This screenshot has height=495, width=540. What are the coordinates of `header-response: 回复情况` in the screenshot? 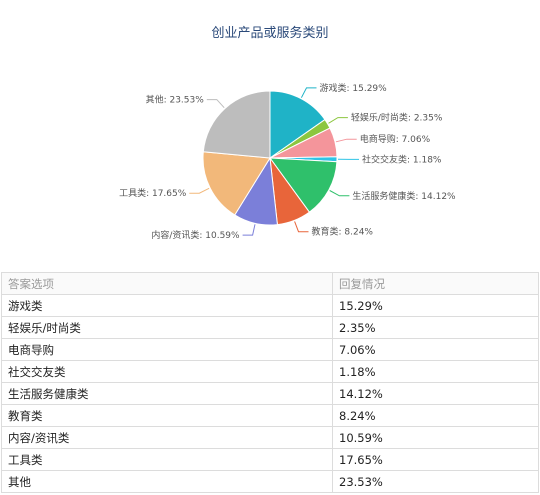 It's located at (435, 283).